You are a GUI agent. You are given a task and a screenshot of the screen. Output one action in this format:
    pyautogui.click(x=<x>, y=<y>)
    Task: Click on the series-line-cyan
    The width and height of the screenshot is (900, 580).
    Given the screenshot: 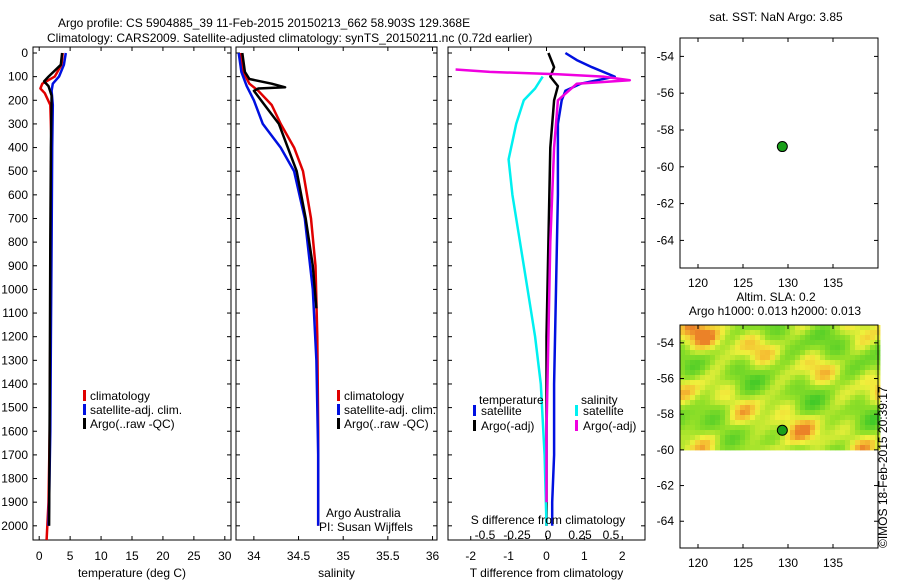 What is the action you would take?
    pyautogui.click(x=527, y=300)
    